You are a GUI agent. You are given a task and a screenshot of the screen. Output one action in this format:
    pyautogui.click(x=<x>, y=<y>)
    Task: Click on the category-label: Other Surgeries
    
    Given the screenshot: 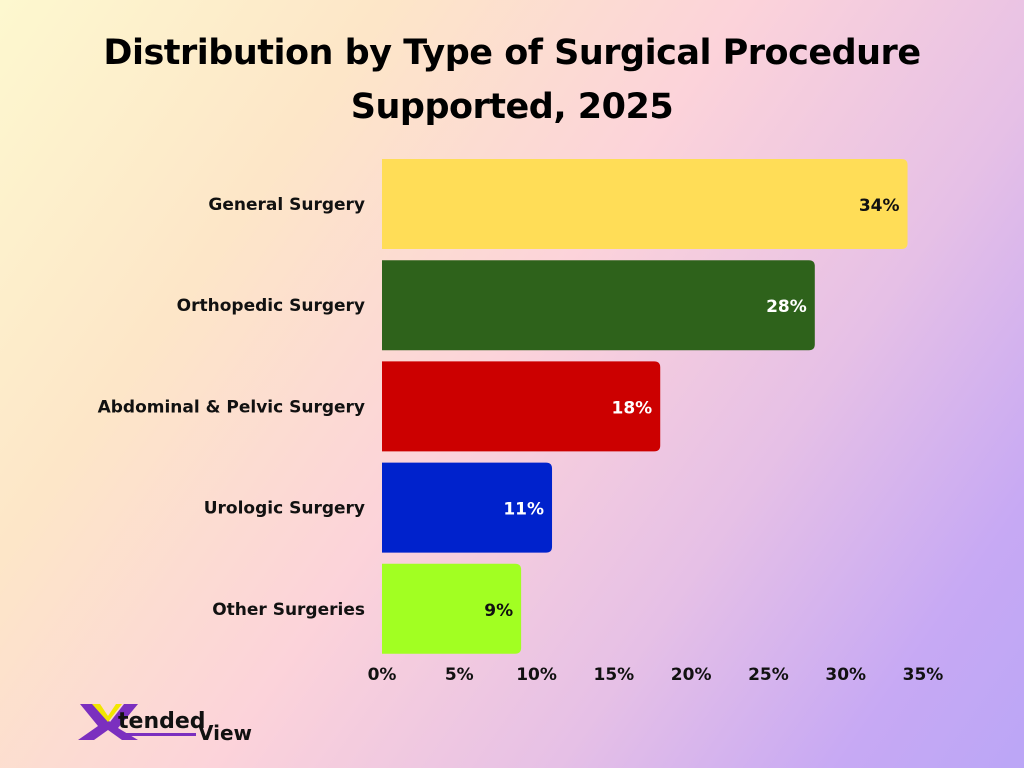 What is the action you would take?
    pyautogui.click(x=288, y=610)
    